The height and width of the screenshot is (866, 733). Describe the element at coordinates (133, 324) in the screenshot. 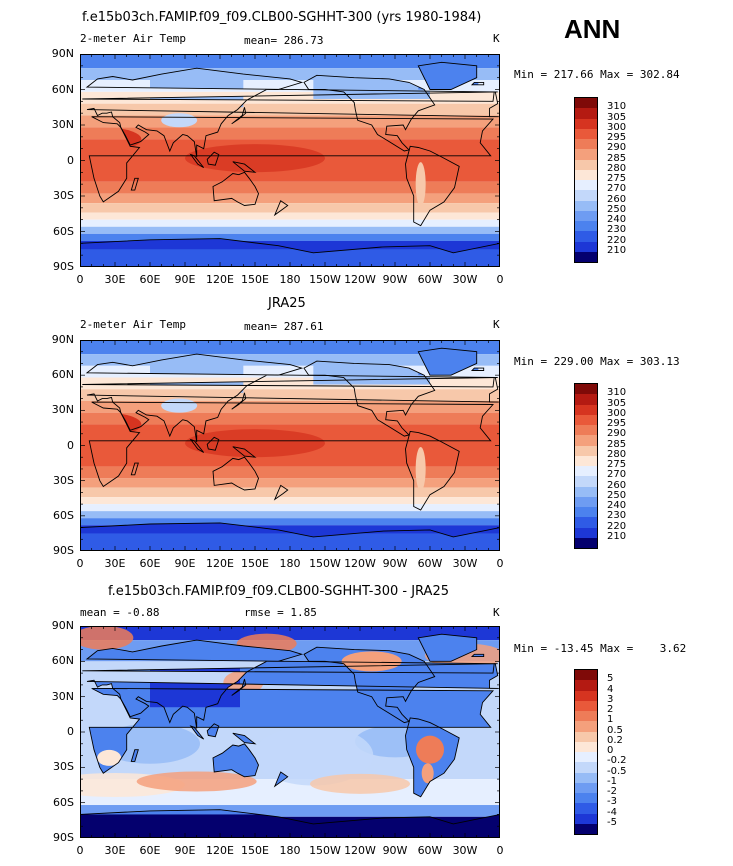

I see `panel-2-variable-label: 2-meter Air Temp` at that location.